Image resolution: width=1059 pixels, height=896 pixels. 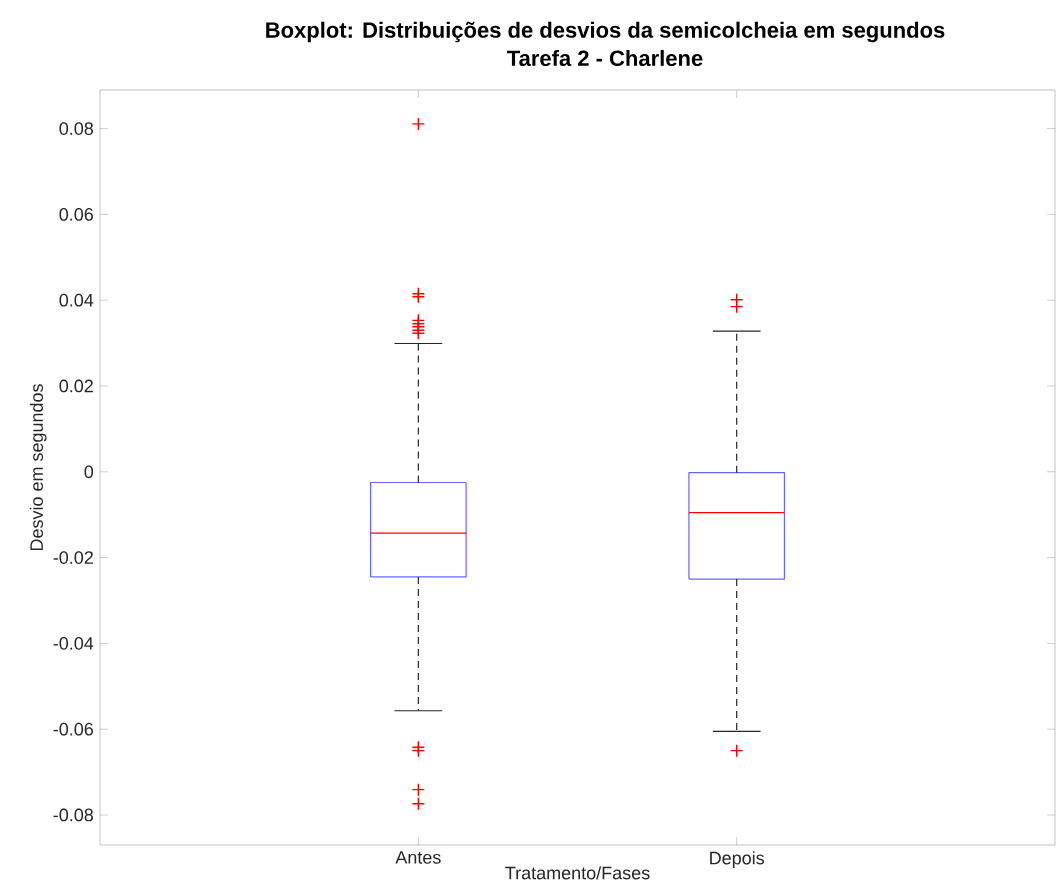 I want to click on y-tick-label: -0.08, so click(x=73, y=815).